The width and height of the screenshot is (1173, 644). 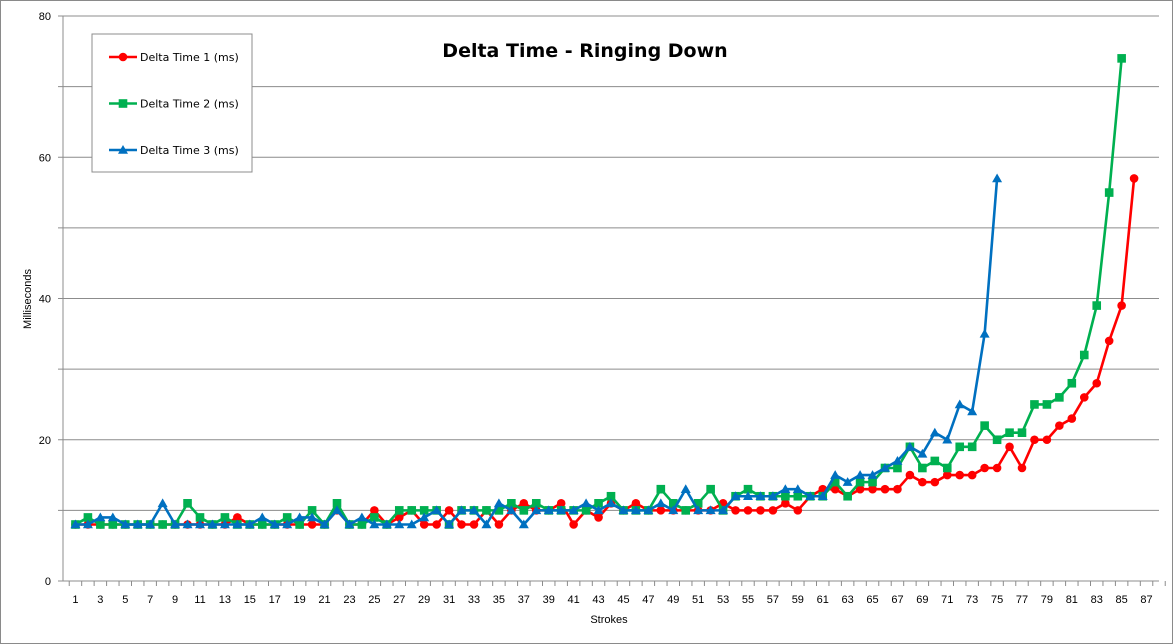 What do you see at coordinates (1122, 600) in the screenshot?
I see `x-tick-label: 85` at bounding box center [1122, 600].